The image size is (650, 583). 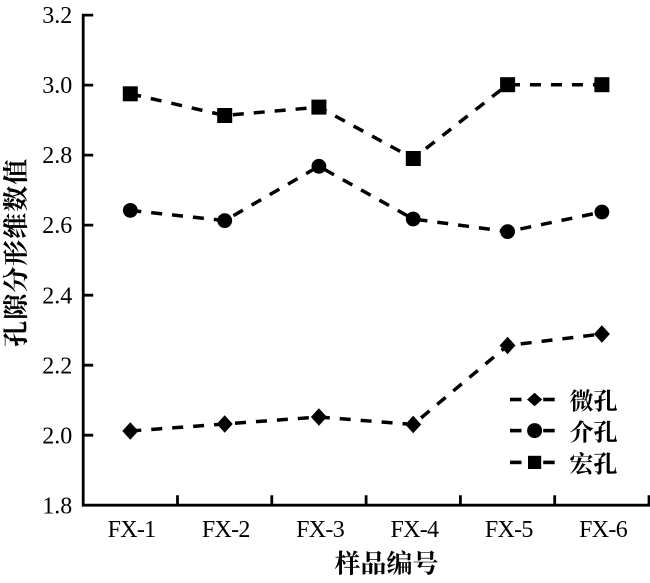 I want to click on svg-text: FX-1, so click(x=132, y=530).